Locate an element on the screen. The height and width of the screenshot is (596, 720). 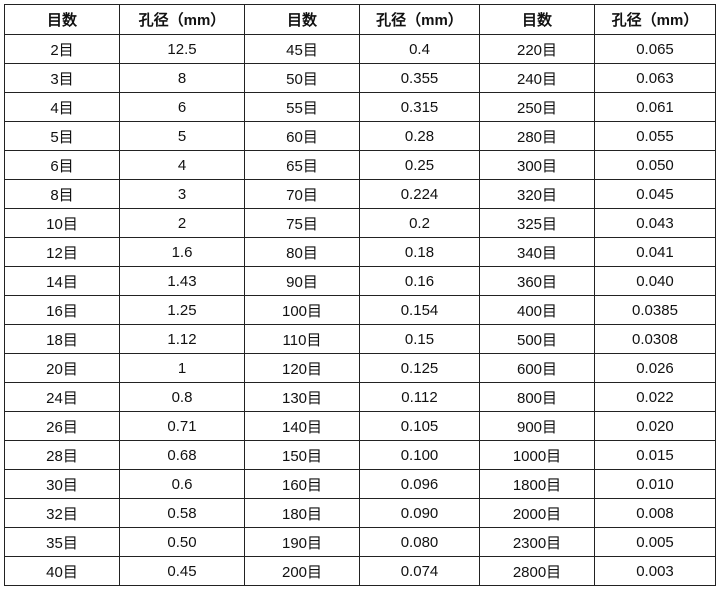
mesh-cell: 150目 is located at coordinates (302, 455).